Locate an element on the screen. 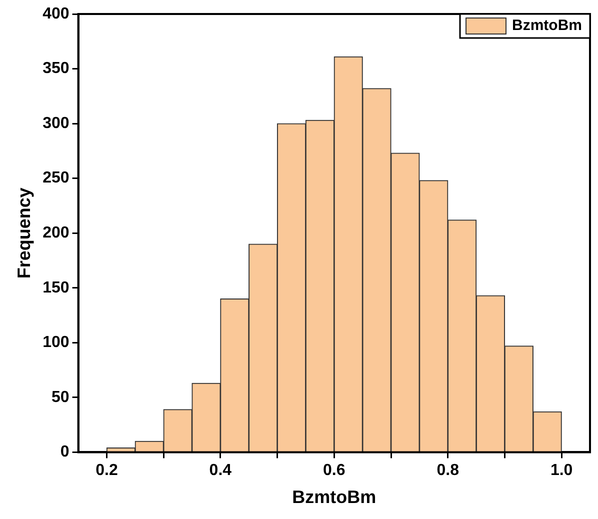  y-tick-label: 400 is located at coordinates (56, 13).